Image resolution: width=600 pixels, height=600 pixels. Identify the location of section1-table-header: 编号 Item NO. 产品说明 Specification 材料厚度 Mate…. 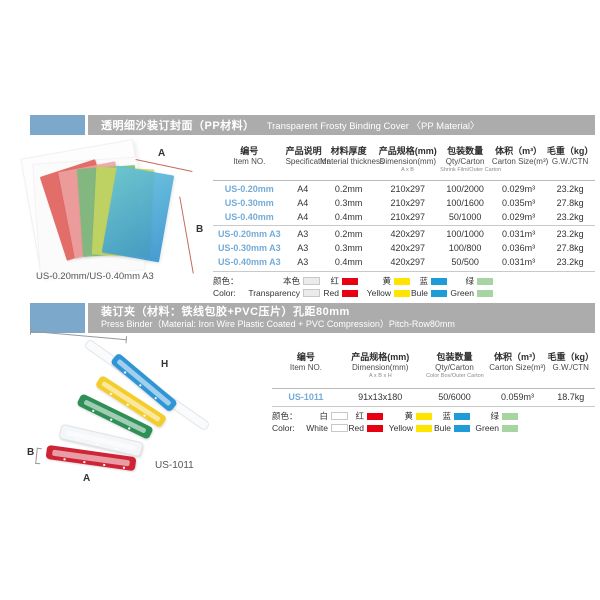
(404, 163).